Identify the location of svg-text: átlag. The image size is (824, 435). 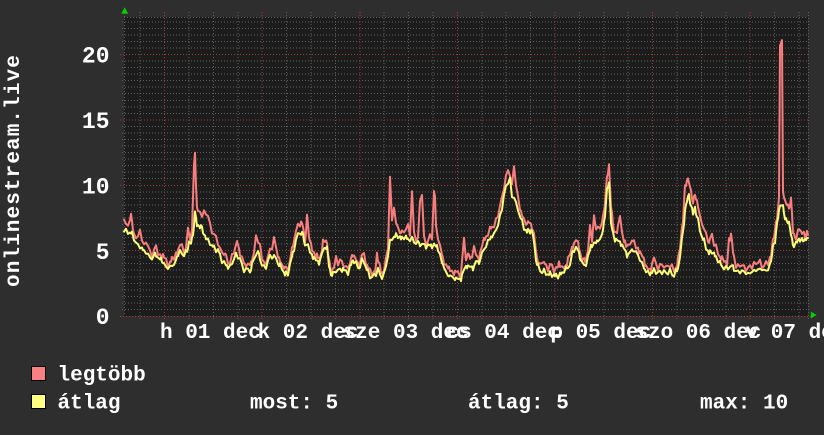
(89, 404).